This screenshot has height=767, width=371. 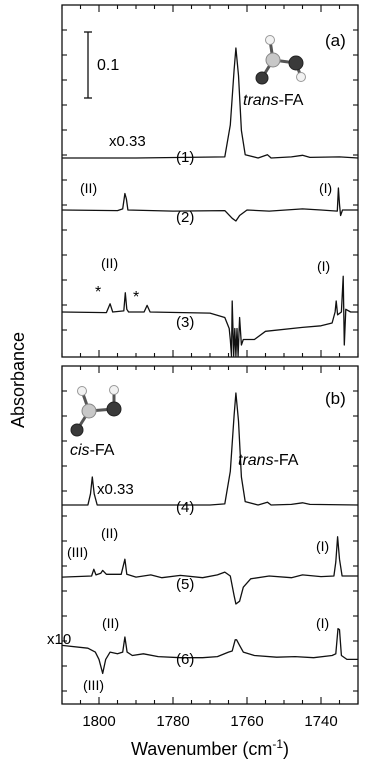 I want to click on impurity-mark-1: *, so click(x=98, y=292).